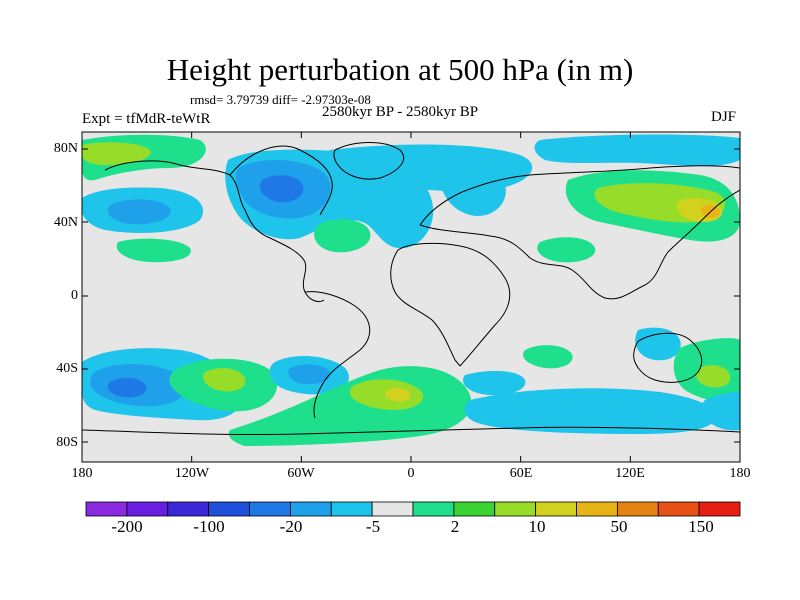 The height and width of the screenshot is (600, 800). I want to click on lat-label-40n: 40N, so click(65, 222).